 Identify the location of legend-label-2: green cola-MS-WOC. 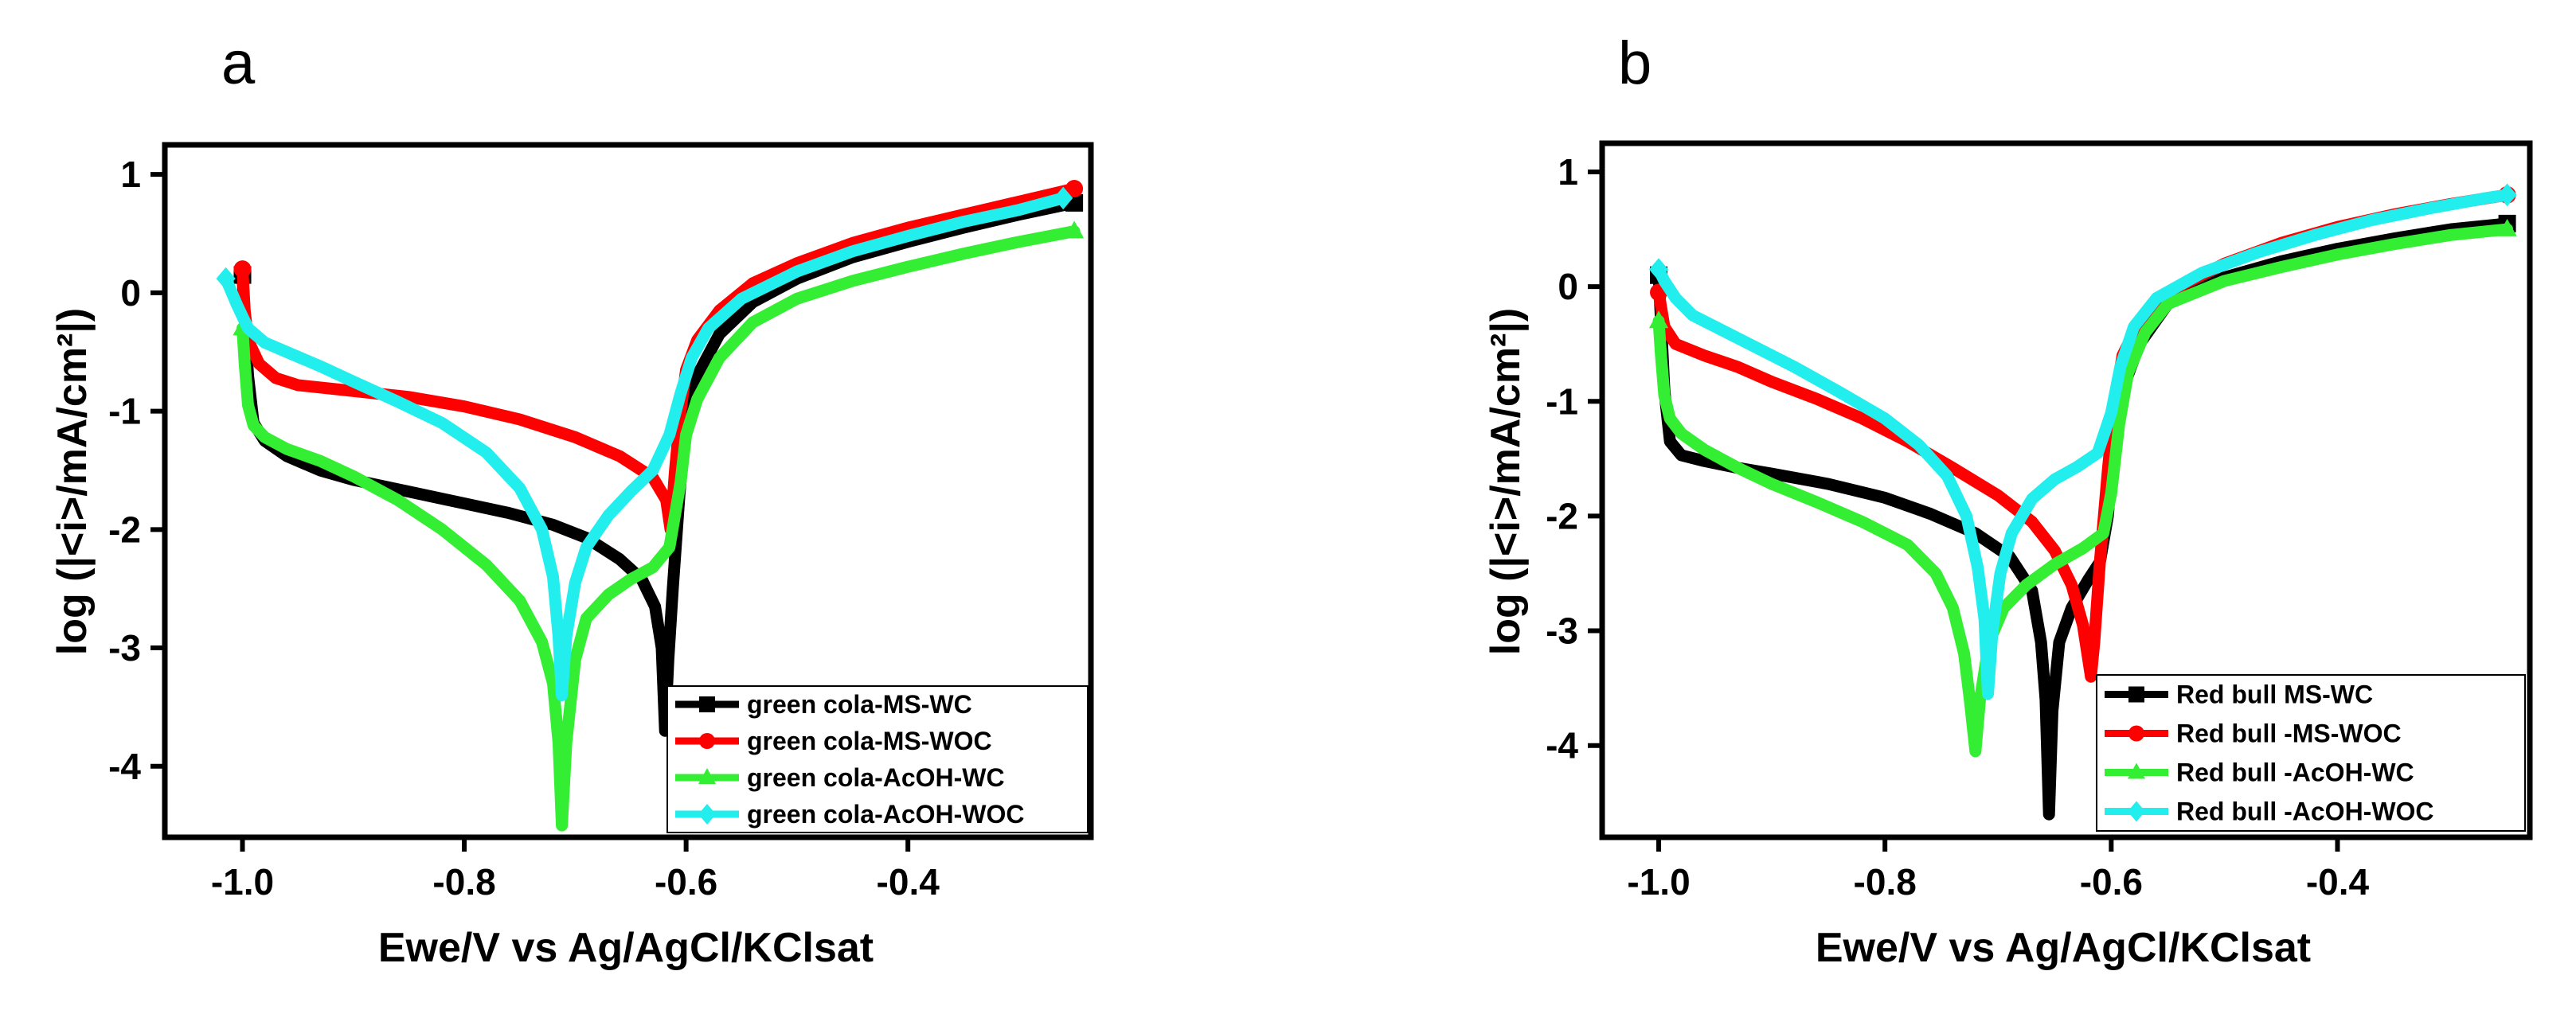
(869, 741).